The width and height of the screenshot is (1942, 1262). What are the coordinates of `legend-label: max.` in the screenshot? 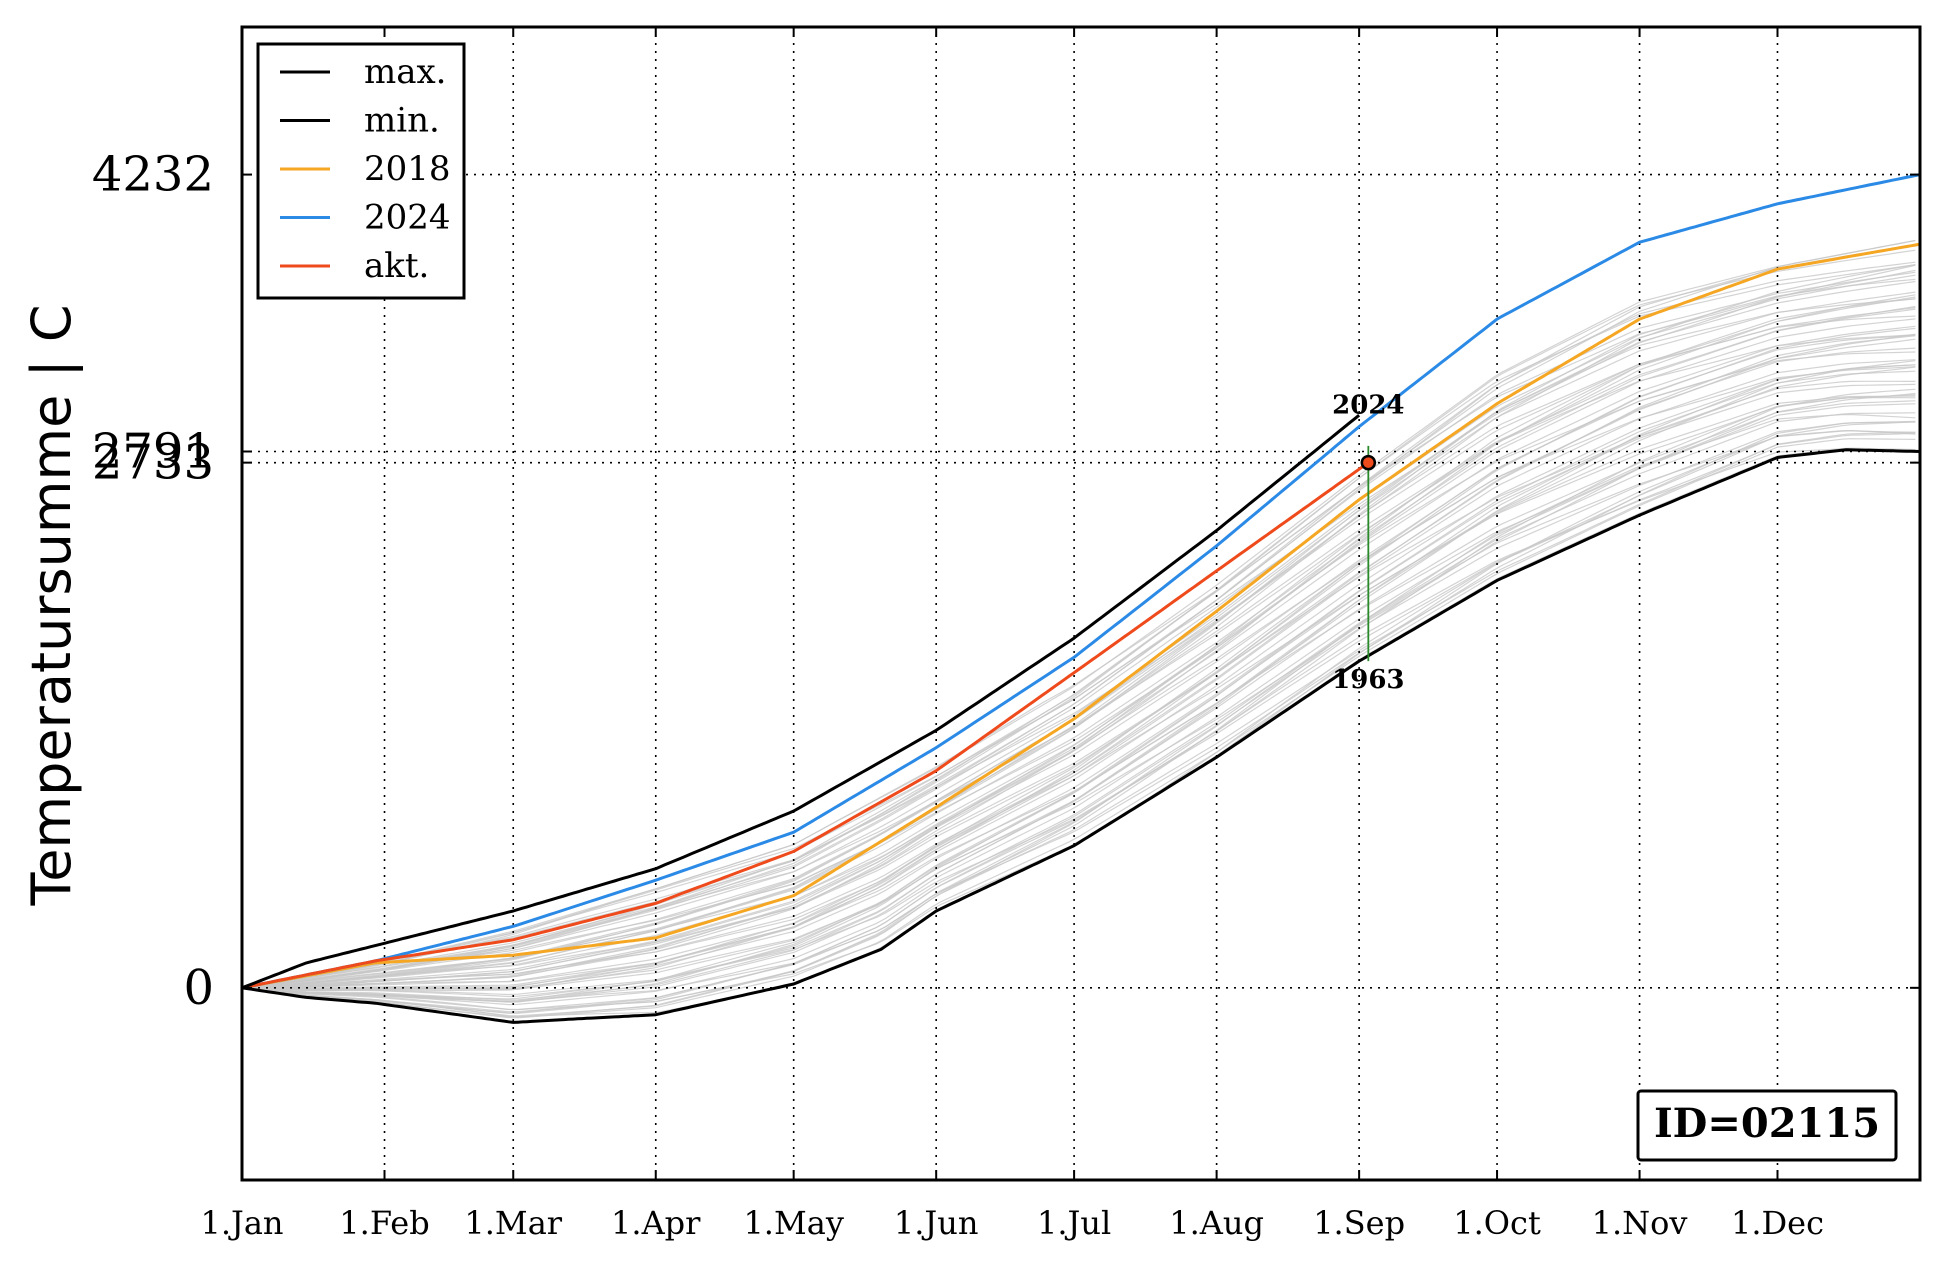 It's located at (405, 72).